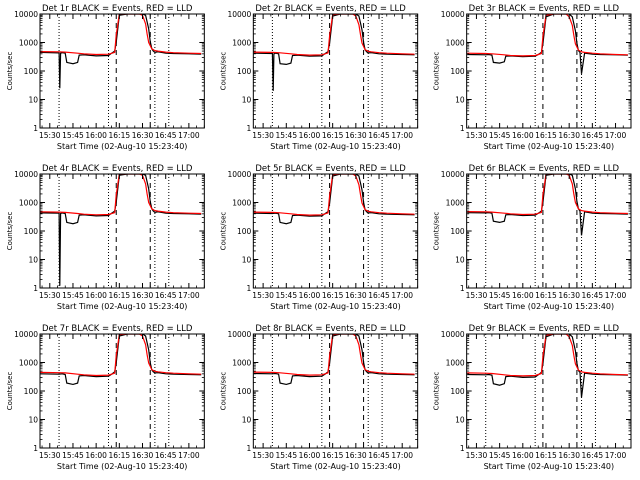 The image size is (640, 480). I want to click on panel-title: Det 3r BLACK = Events, RED = LLD, so click(544, 9).